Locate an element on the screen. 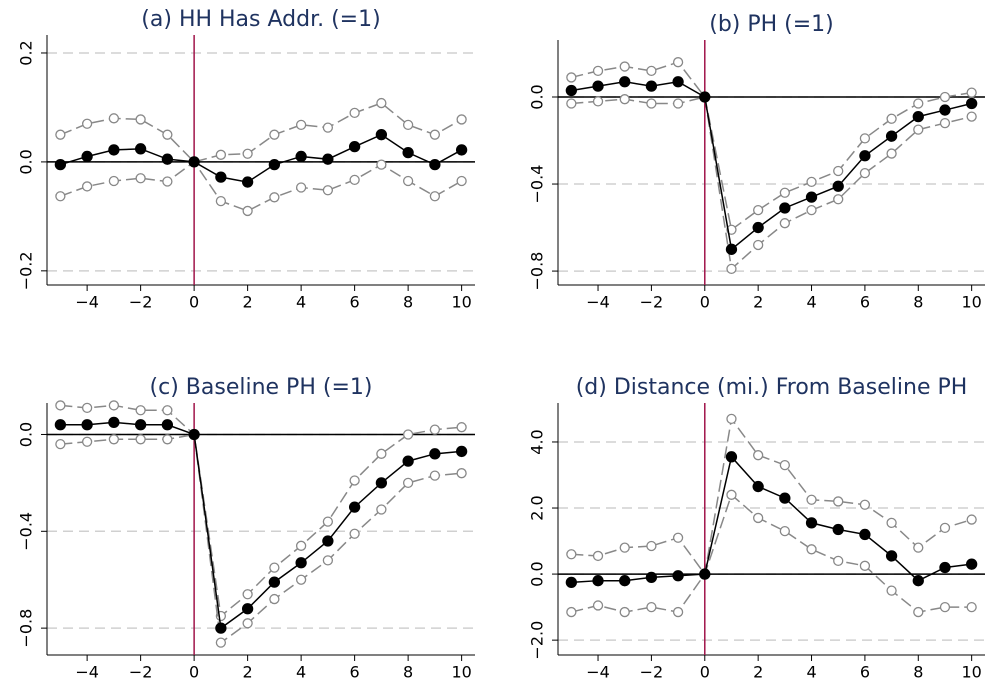 This screenshot has height=683, width=995. y-tick-label: −0.4 is located at coordinates (26, 531).